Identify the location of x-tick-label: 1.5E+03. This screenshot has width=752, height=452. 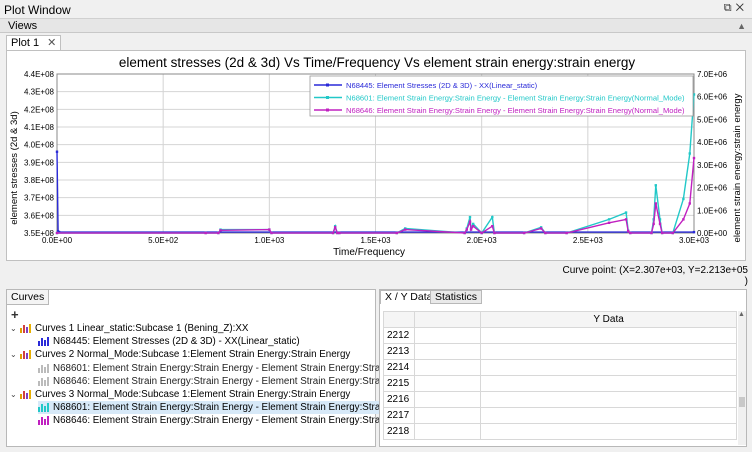
(375, 240).